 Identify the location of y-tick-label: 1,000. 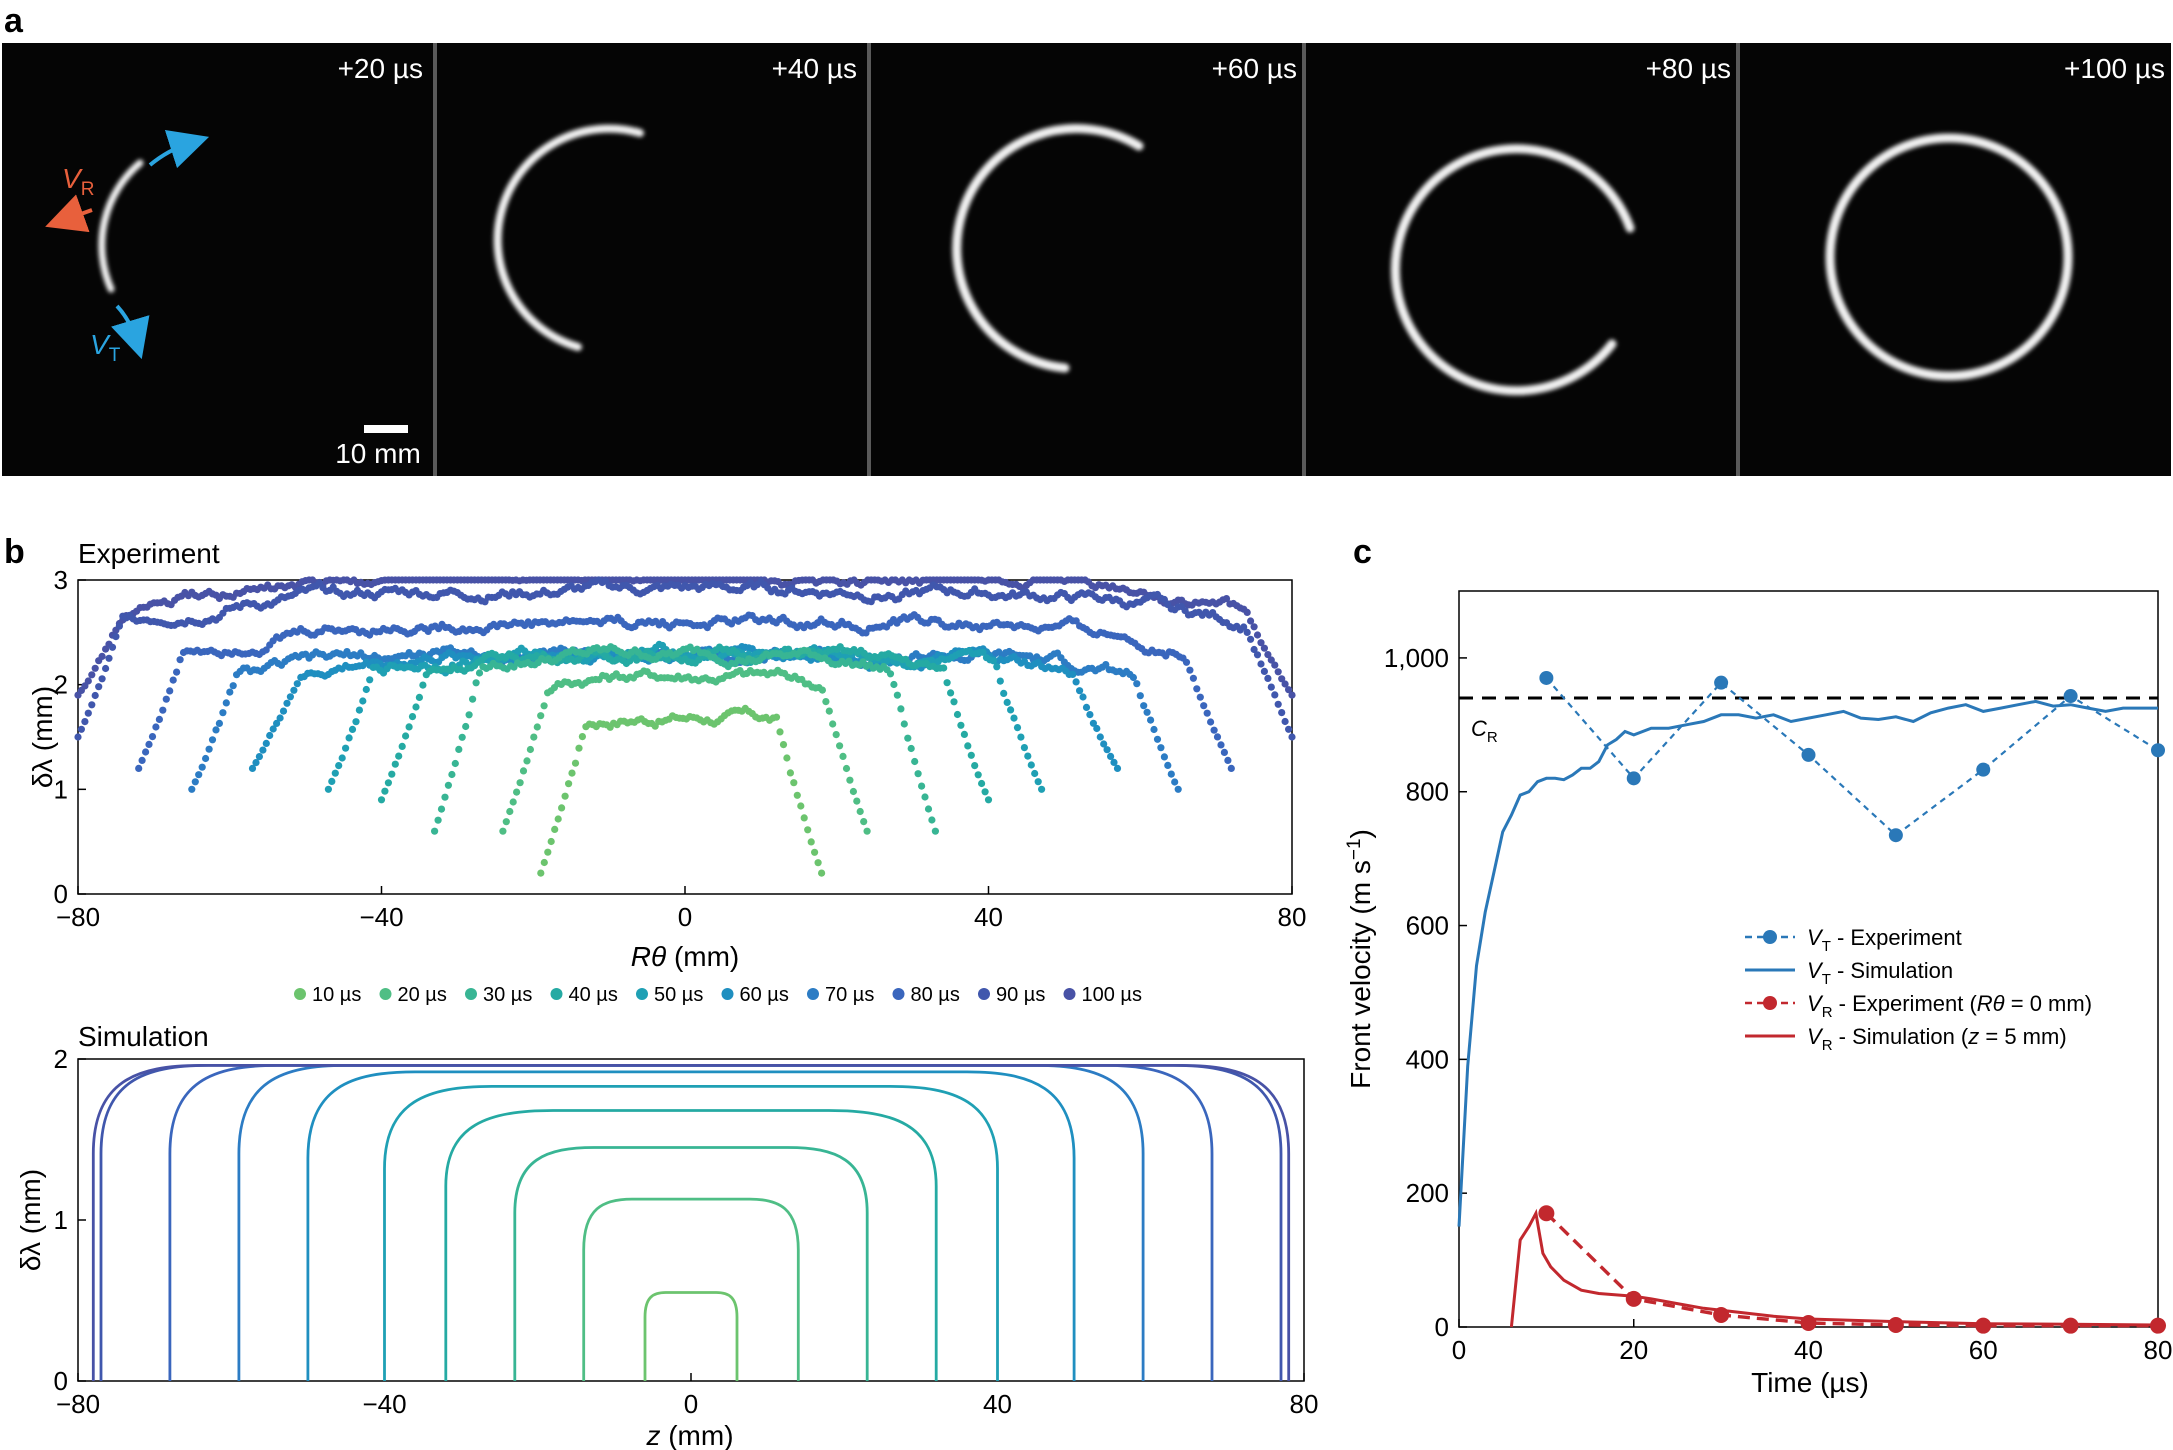
(1416, 658).